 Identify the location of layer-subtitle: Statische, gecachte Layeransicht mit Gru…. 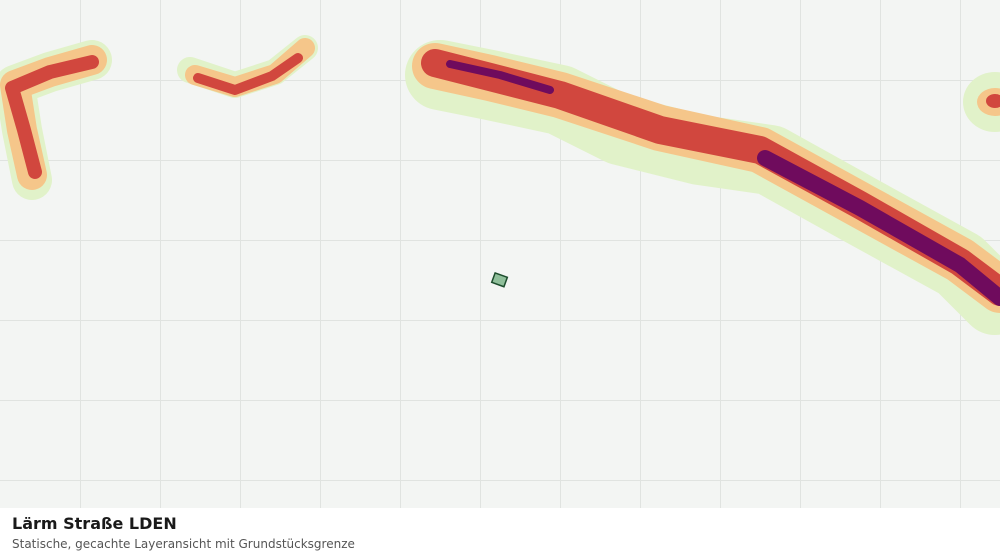
(183, 544).